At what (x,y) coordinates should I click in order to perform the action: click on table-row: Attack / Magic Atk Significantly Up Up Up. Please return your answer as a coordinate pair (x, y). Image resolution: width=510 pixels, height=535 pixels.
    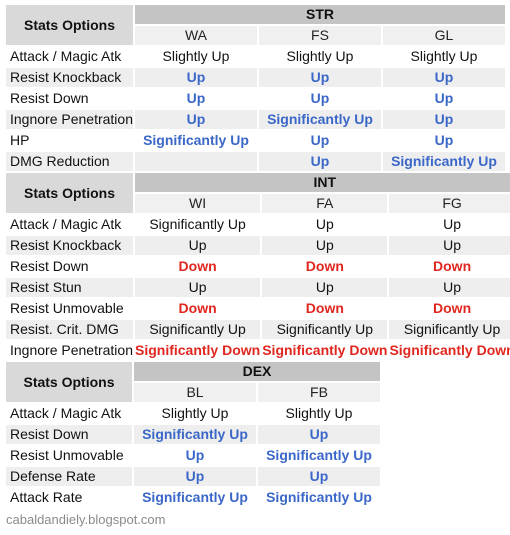
    Looking at the image, I should click on (258, 224).